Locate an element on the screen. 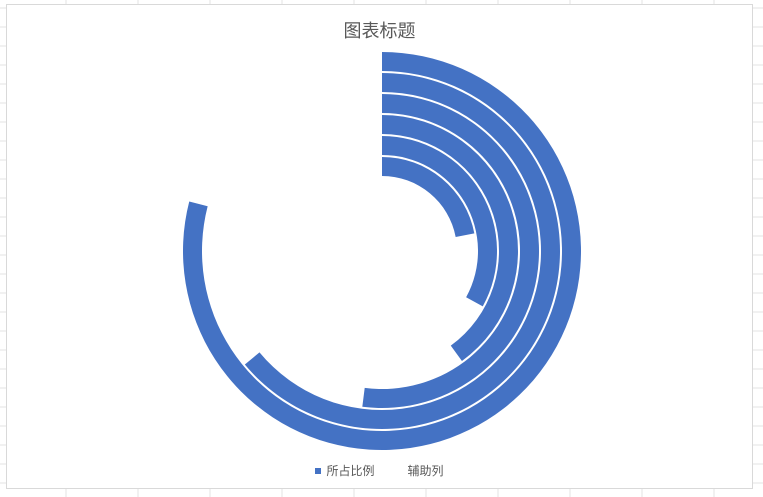 The width and height of the screenshot is (763, 497). legend-swatch-helper is located at coordinates (400, 471).